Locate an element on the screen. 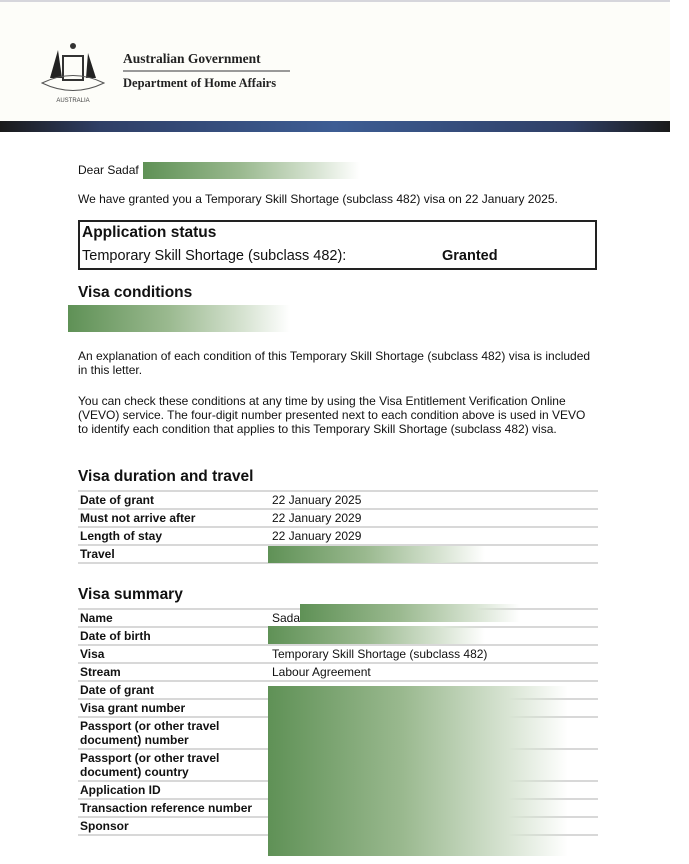 This screenshot has height=864, width=689. table-row: Must not arrive after 22 January 2029 is located at coordinates (338, 517).